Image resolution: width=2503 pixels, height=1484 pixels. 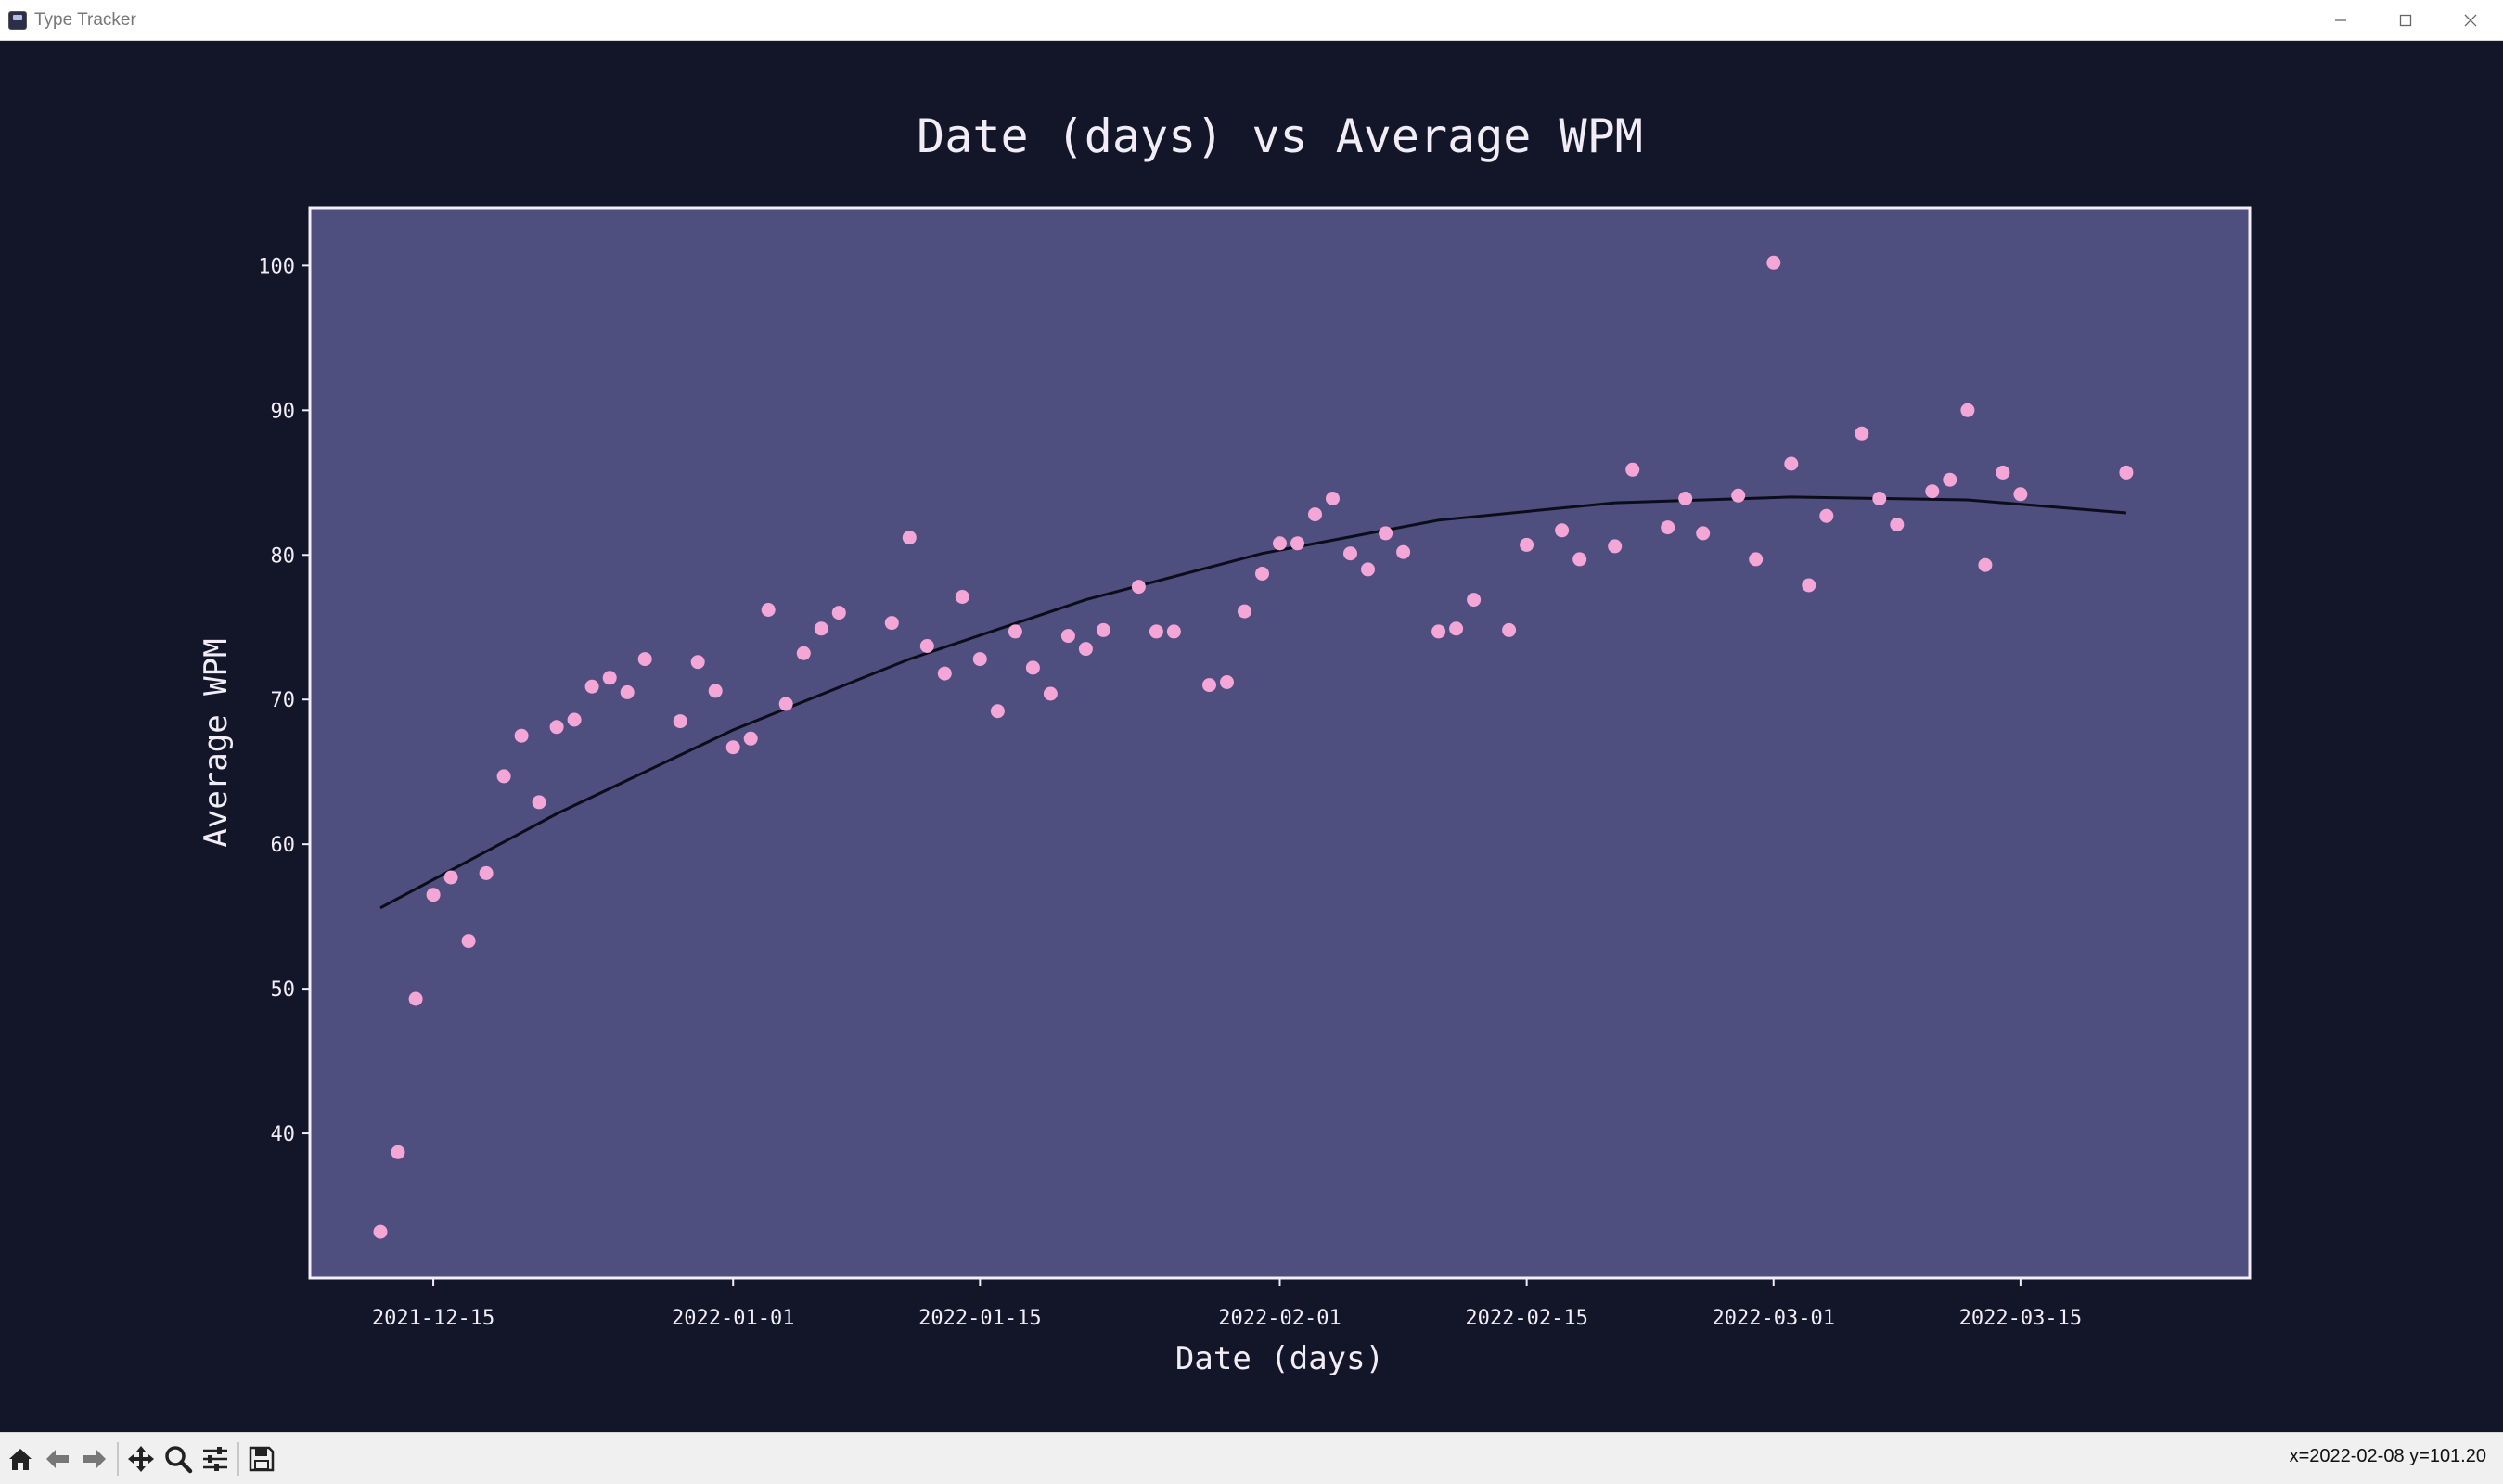 What do you see at coordinates (979, 1318) in the screenshot?
I see `x-tick-label: 2022-01-15` at bounding box center [979, 1318].